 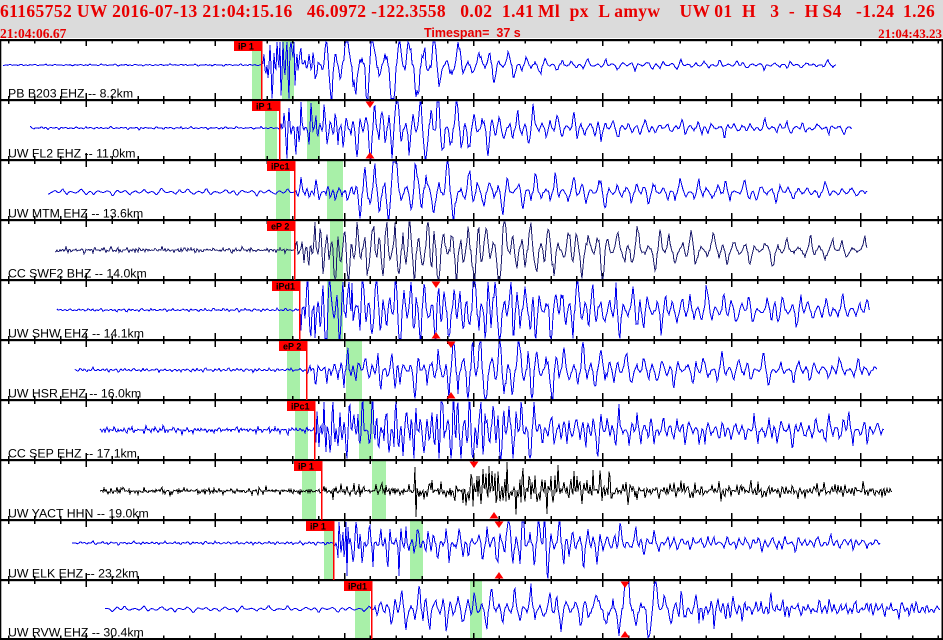 What do you see at coordinates (77, 274) in the screenshot?
I see `svg-text: CC SWF2 BHZ -- 14.0km` at bounding box center [77, 274].